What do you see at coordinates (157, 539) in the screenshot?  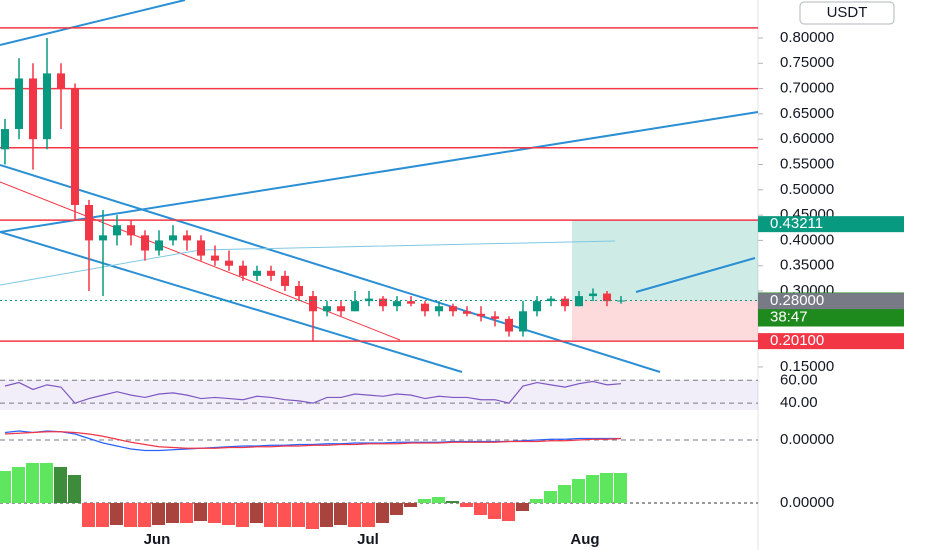 I see `x-tick-label: Jun` at bounding box center [157, 539].